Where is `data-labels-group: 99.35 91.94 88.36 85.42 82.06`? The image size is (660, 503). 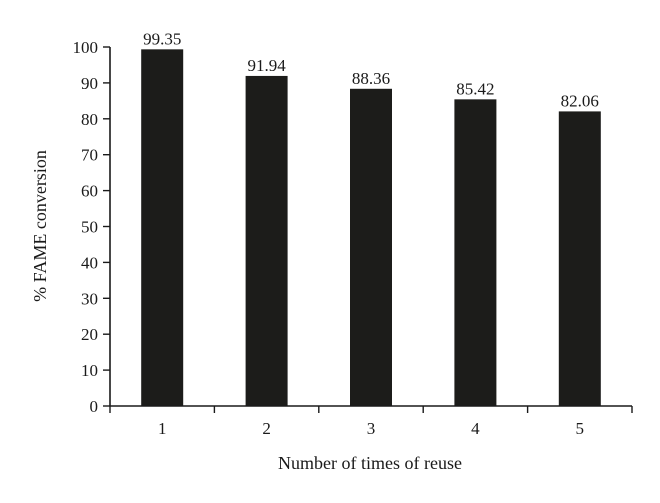 data-labels-group: 99.35 91.94 88.36 85.42 82.06 is located at coordinates (371, 69).